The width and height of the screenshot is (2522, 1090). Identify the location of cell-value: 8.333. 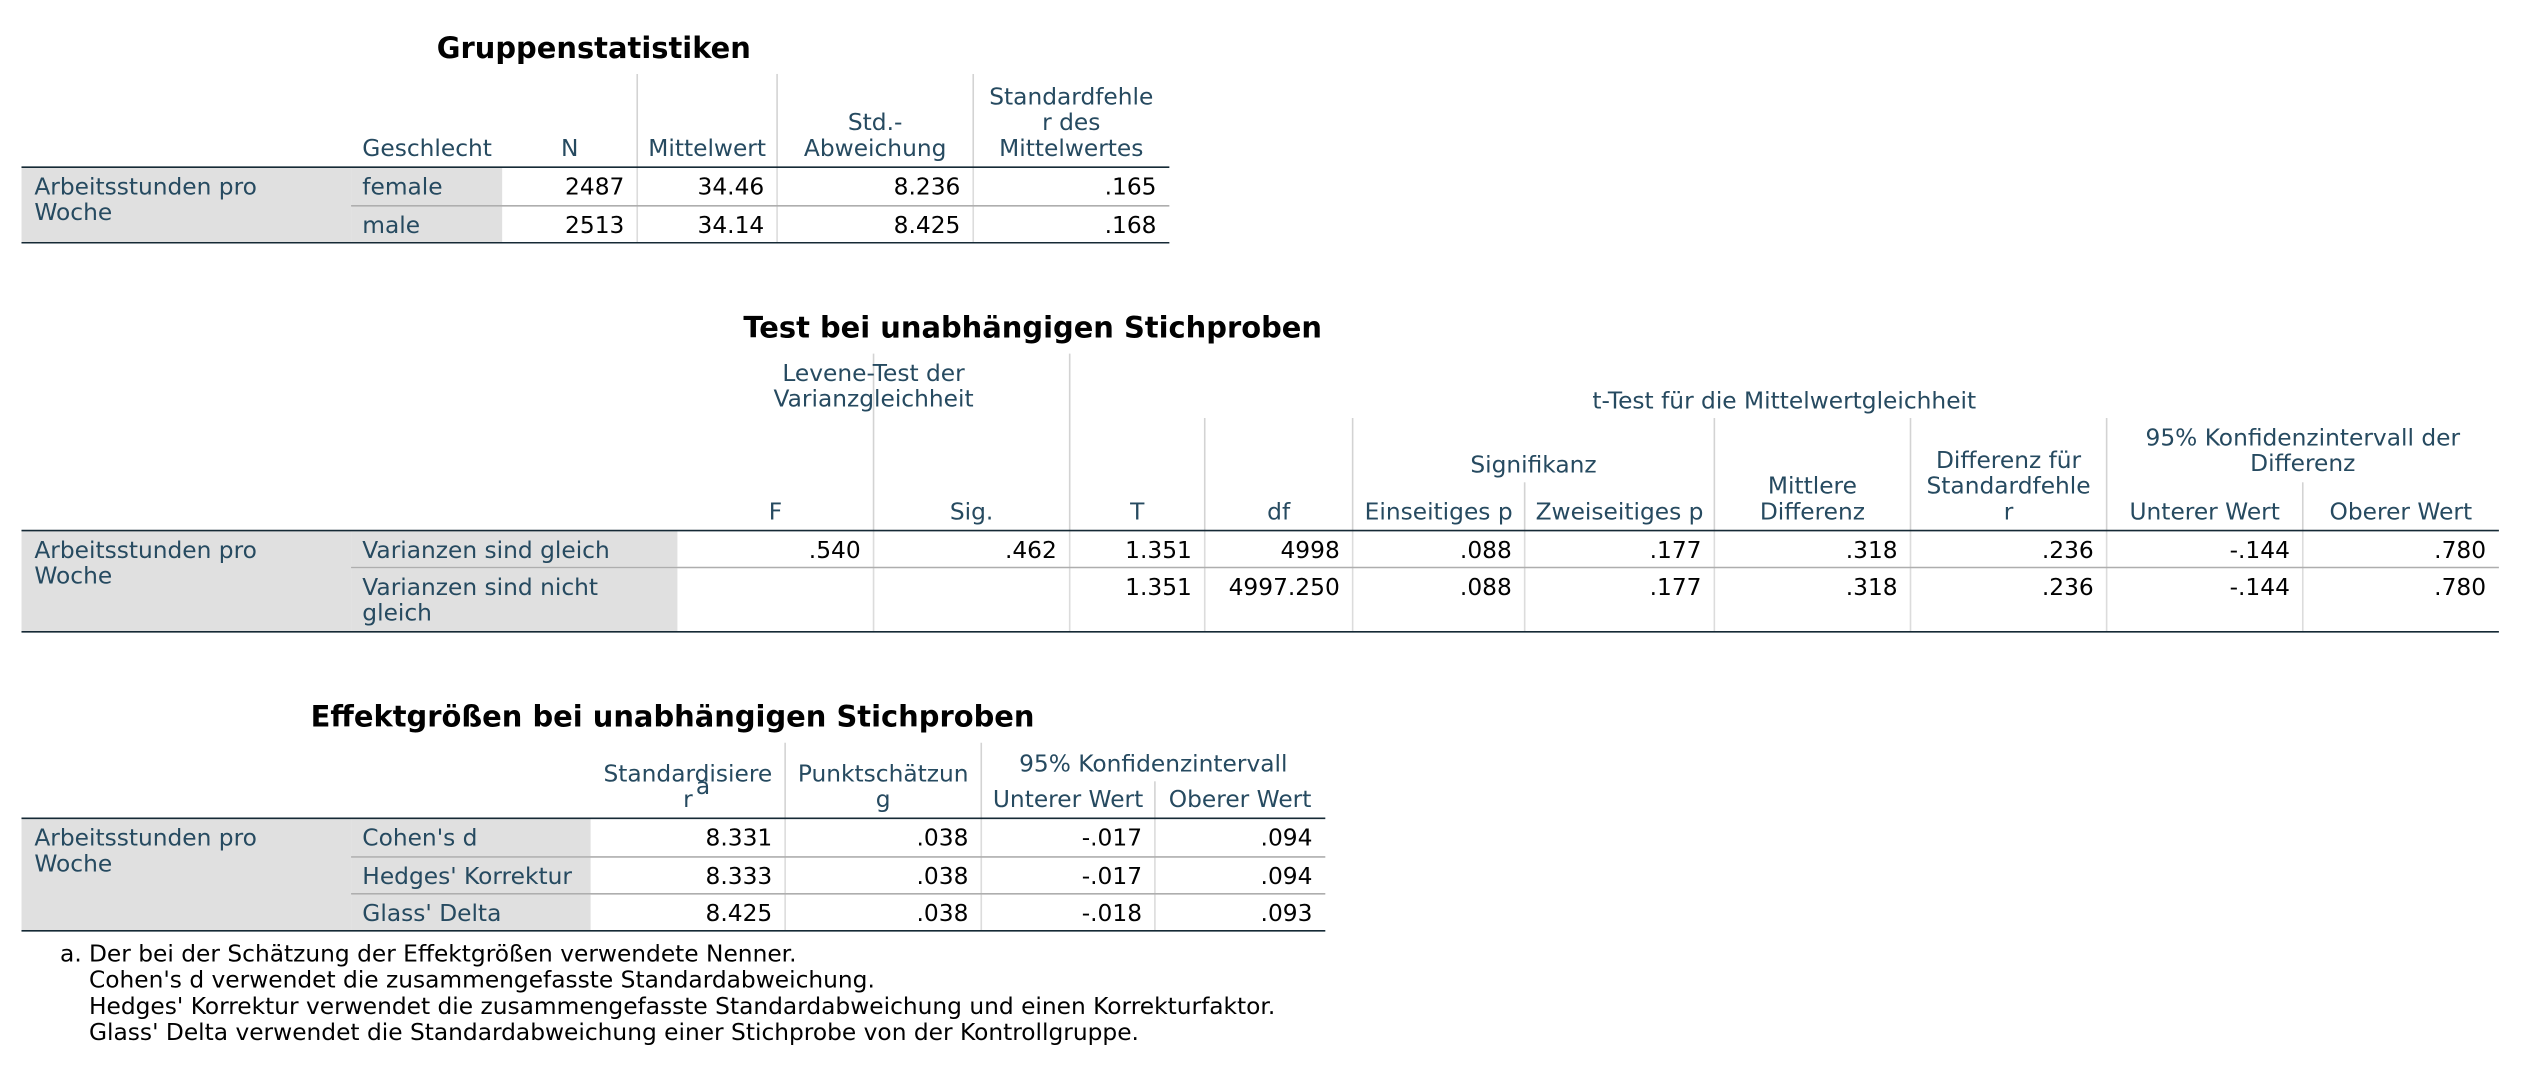
(739, 876).